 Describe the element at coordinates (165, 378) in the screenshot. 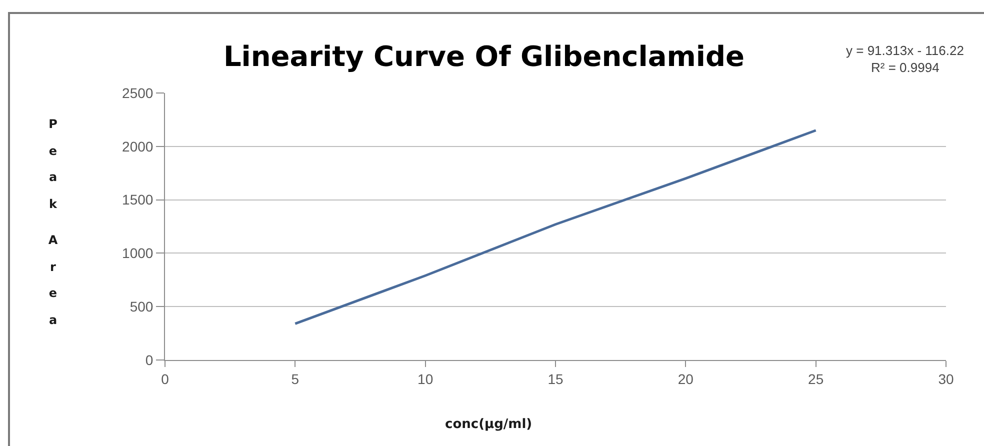

I see `x-tick-label: 0` at that location.